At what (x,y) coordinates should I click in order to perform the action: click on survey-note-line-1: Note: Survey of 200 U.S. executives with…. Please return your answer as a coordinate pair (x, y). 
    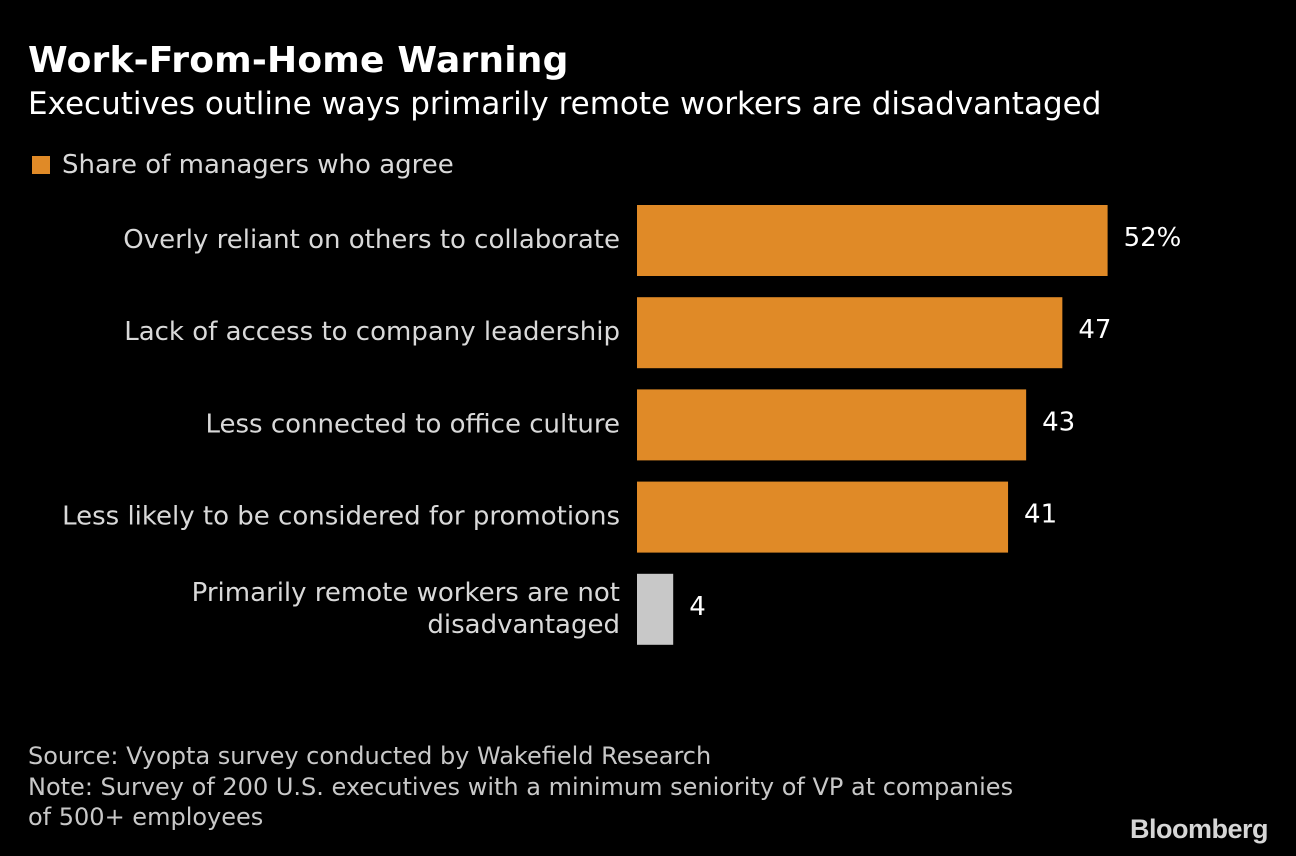
    Looking at the image, I should click on (521, 787).